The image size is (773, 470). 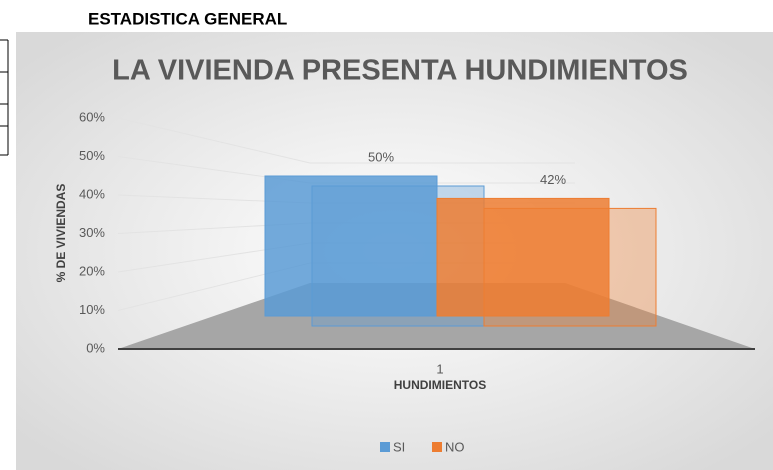 What do you see at coordinates (553, 179) in the screenshot?
I see `data-label: 42%` at bounding box center [553, 179].